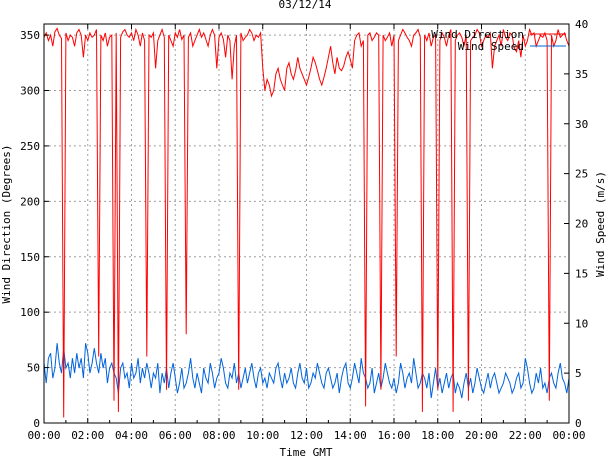  I want to click on x-axis-label: Time GMT, so click(306, 452).